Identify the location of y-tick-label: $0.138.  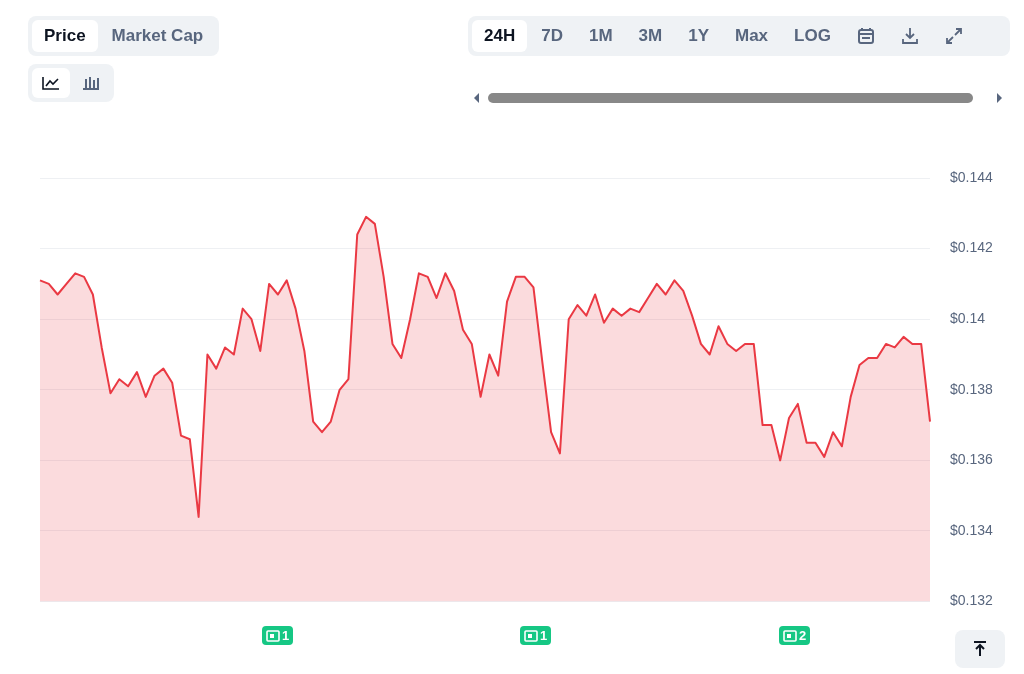
(972, 388).